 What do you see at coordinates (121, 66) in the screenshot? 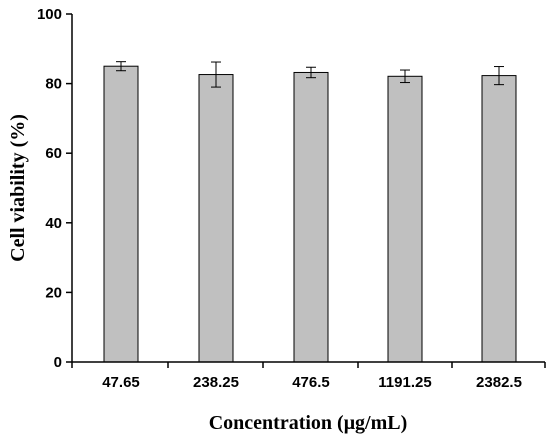
I see `error-bar-47.65` at bounding box center [121, 66].